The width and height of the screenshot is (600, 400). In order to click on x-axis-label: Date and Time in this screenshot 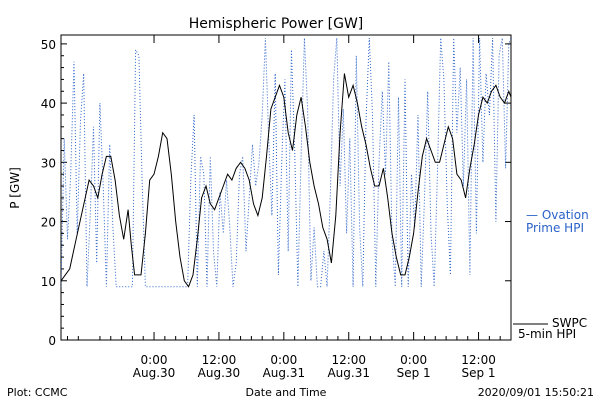, I will do `click(286, 392)`.